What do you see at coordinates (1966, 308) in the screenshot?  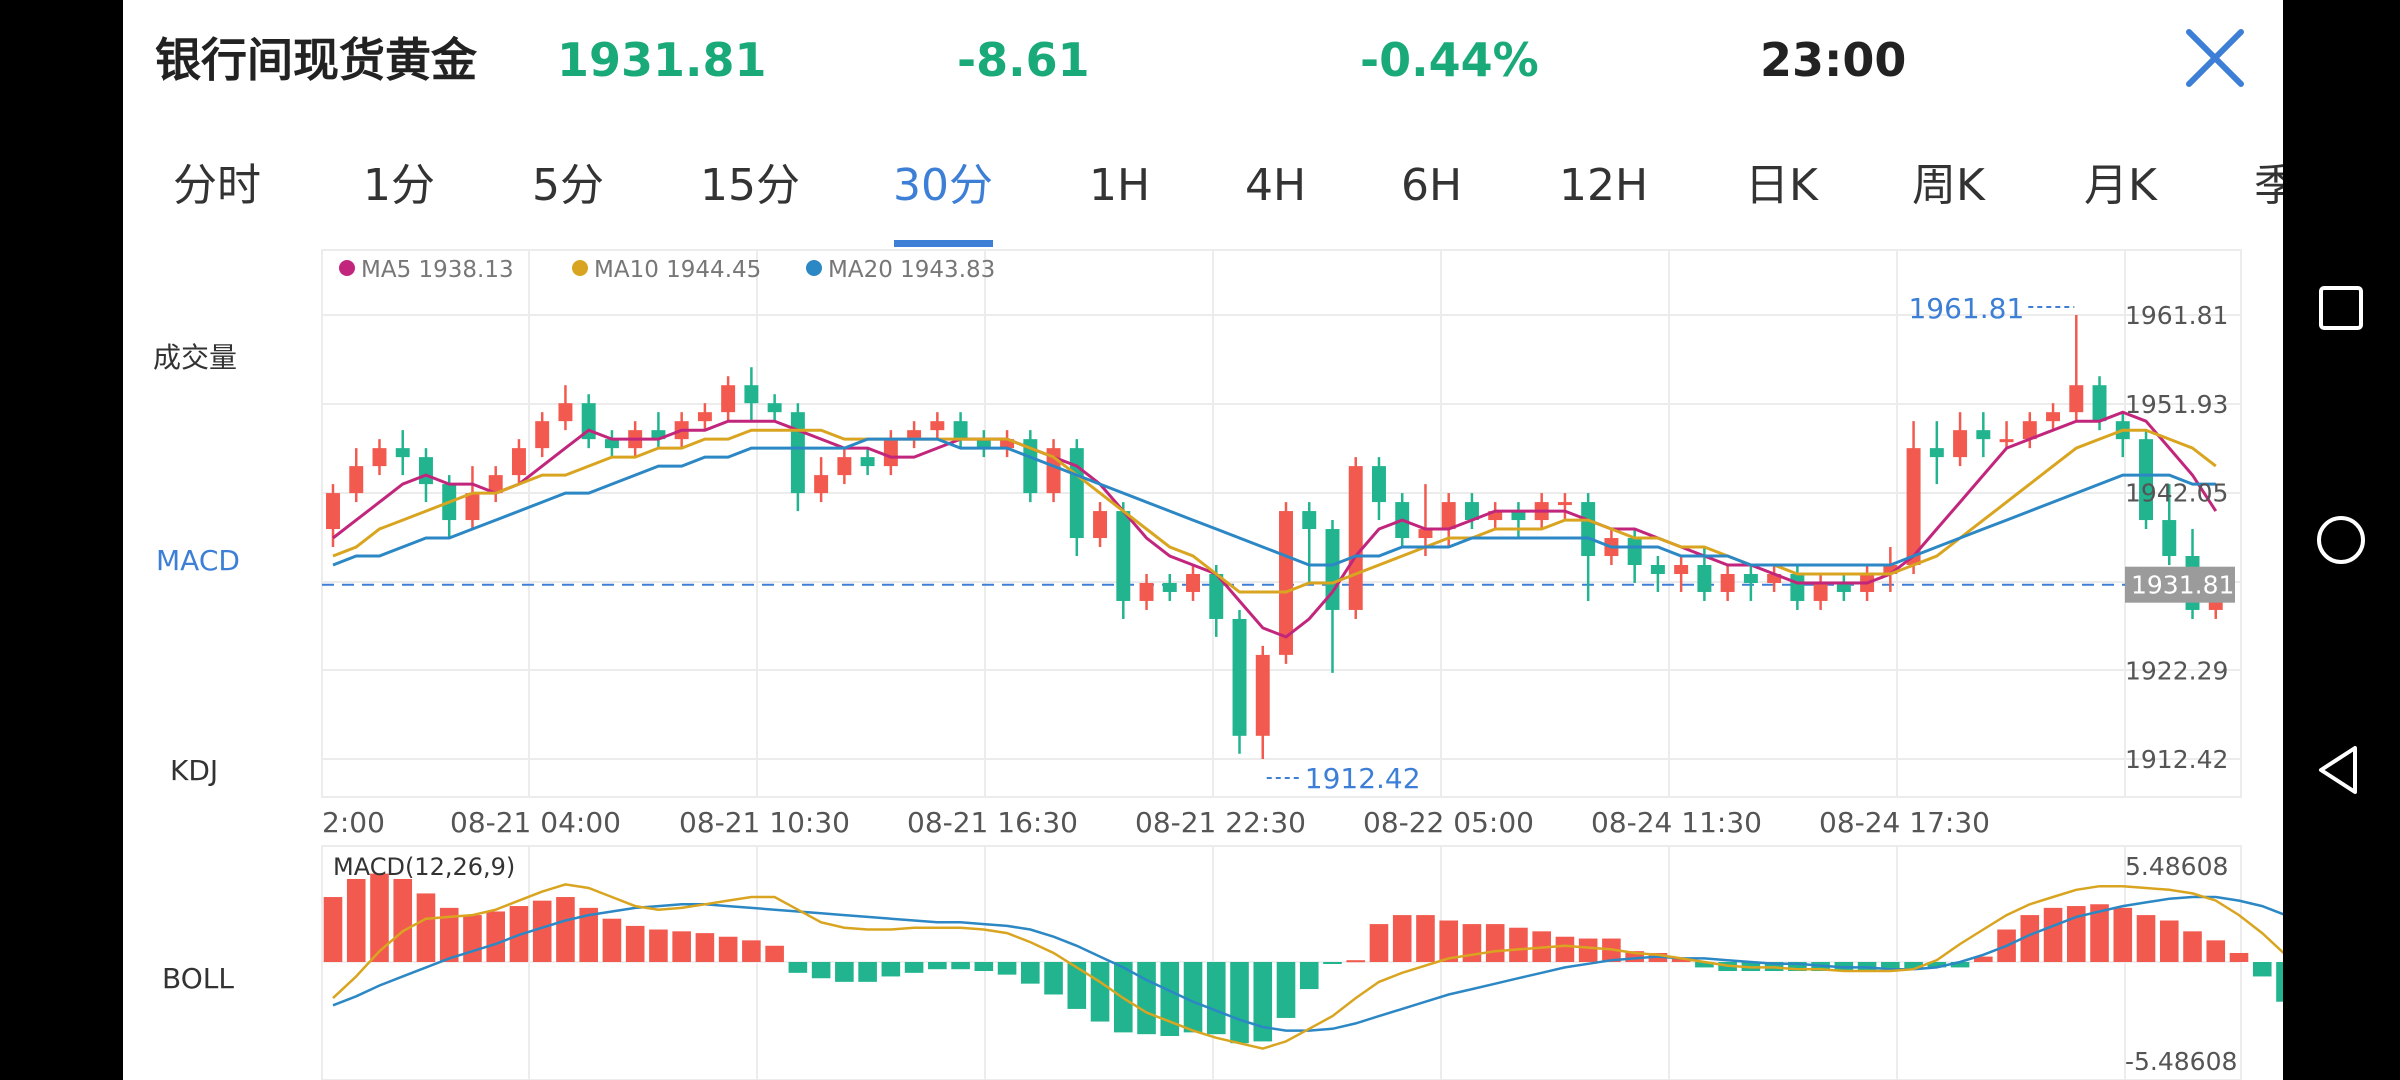 I see `high-price-label: 1961.81` at bounding box center [1966, 308].